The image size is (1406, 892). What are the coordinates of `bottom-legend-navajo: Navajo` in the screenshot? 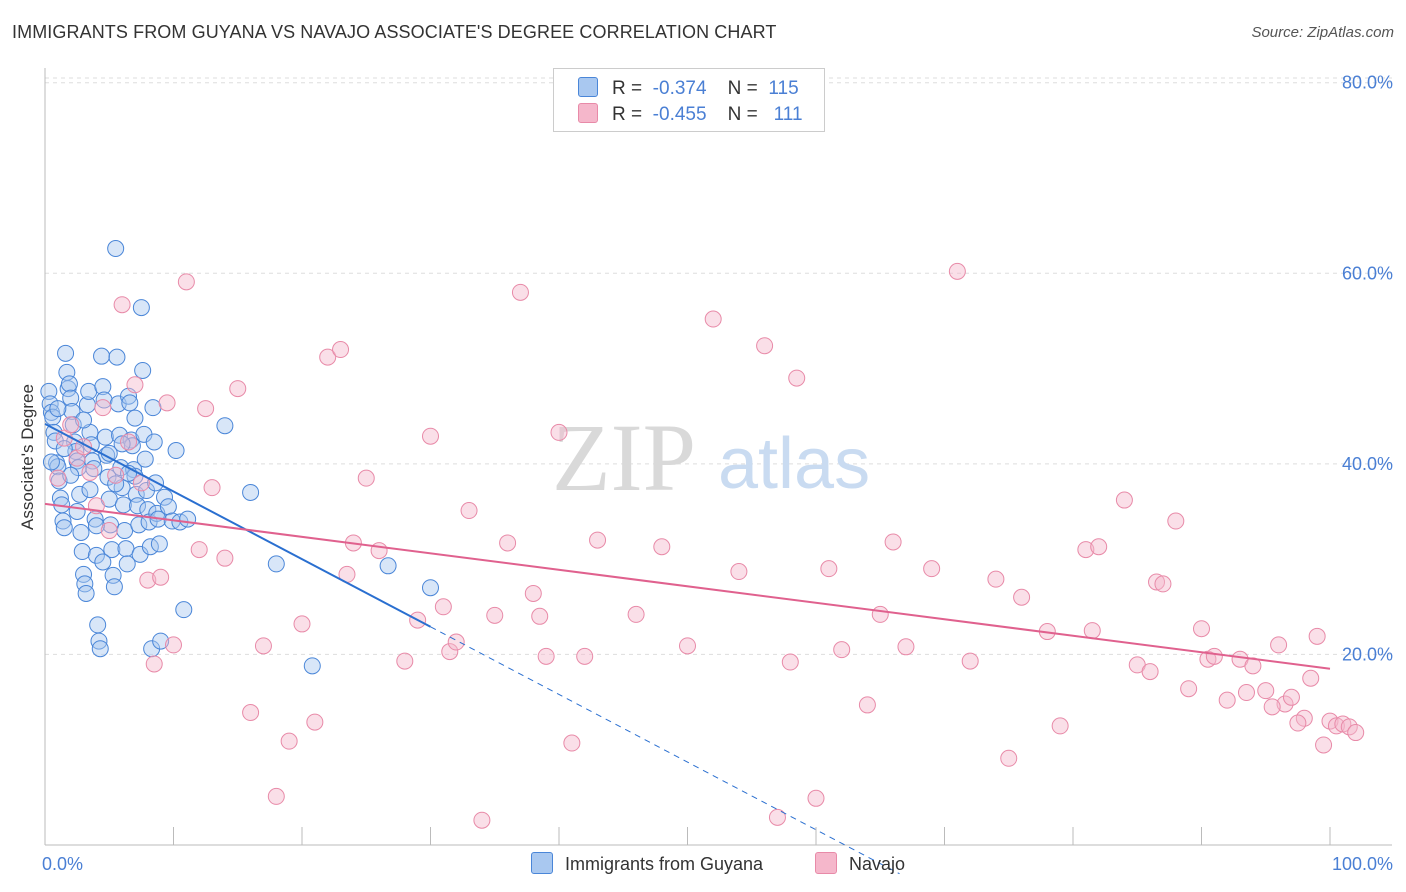 It's located at (860, 863).